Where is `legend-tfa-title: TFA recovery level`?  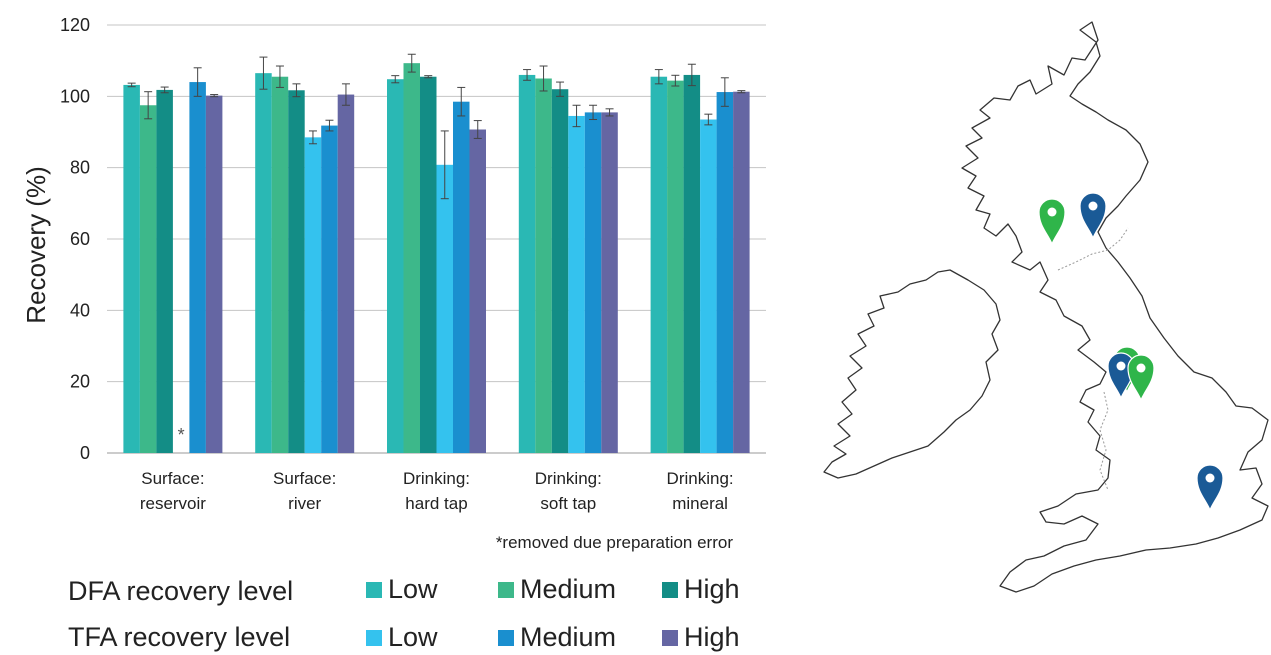
legend-tfa-title: TFA recovery level is located at coordinates (179, 637).